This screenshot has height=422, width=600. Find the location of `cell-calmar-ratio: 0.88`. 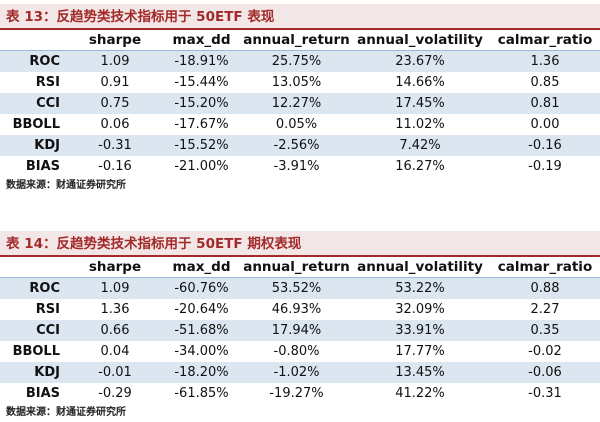

cell-calmar-ratio: 0.88 is located at coordinates (545, 288).